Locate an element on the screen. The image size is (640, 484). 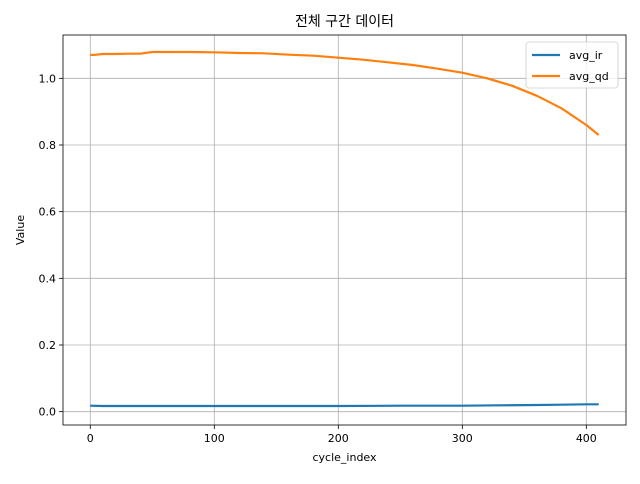
y-tick-label: 0.0 is located at coordinates (48, 412).